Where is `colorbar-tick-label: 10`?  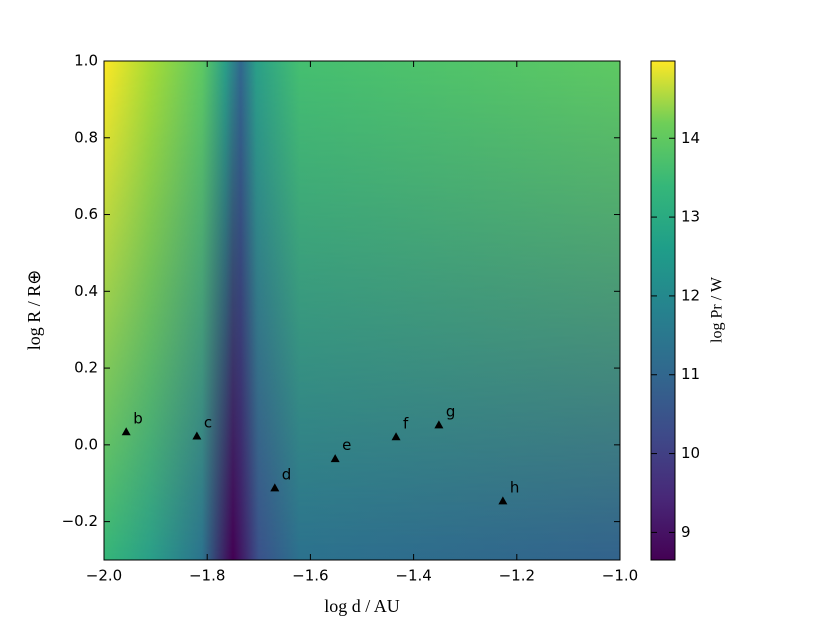 colorbar-tick-label: 10 is located at coordinates (690, 453).